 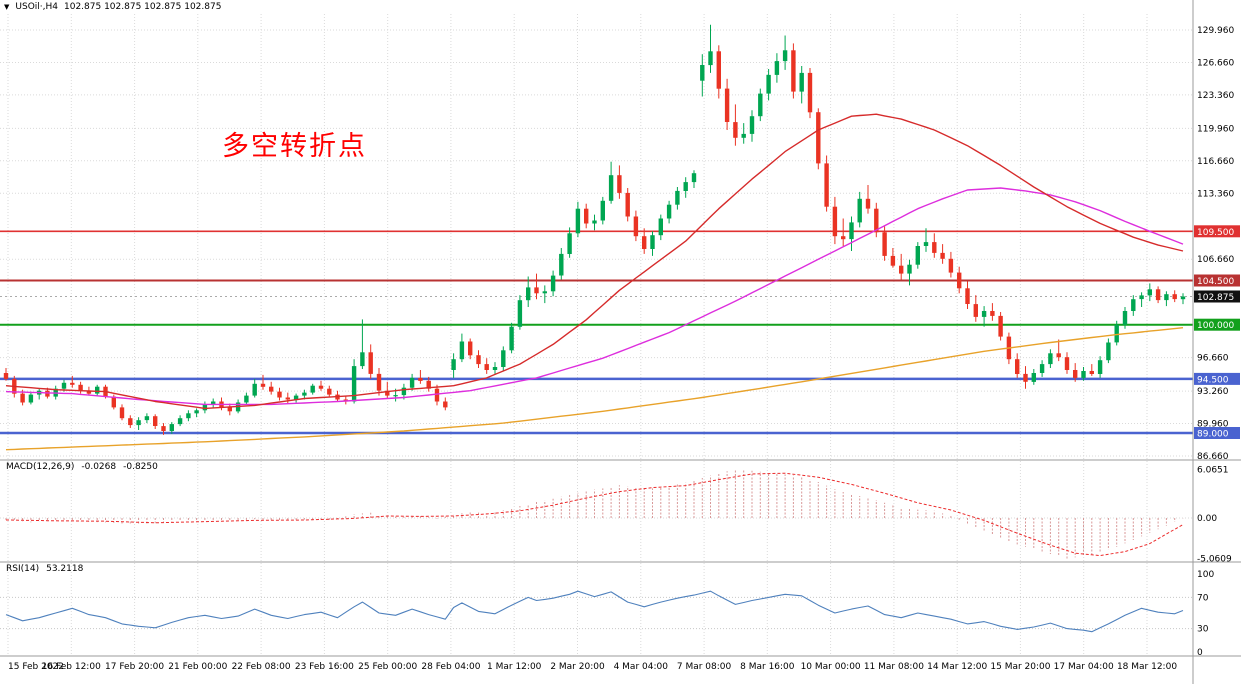 What do you see at coordinates (1200, 653) in the screenshot?
I see `rsi-scale-label: 0` at bounding box center [1200, 653].